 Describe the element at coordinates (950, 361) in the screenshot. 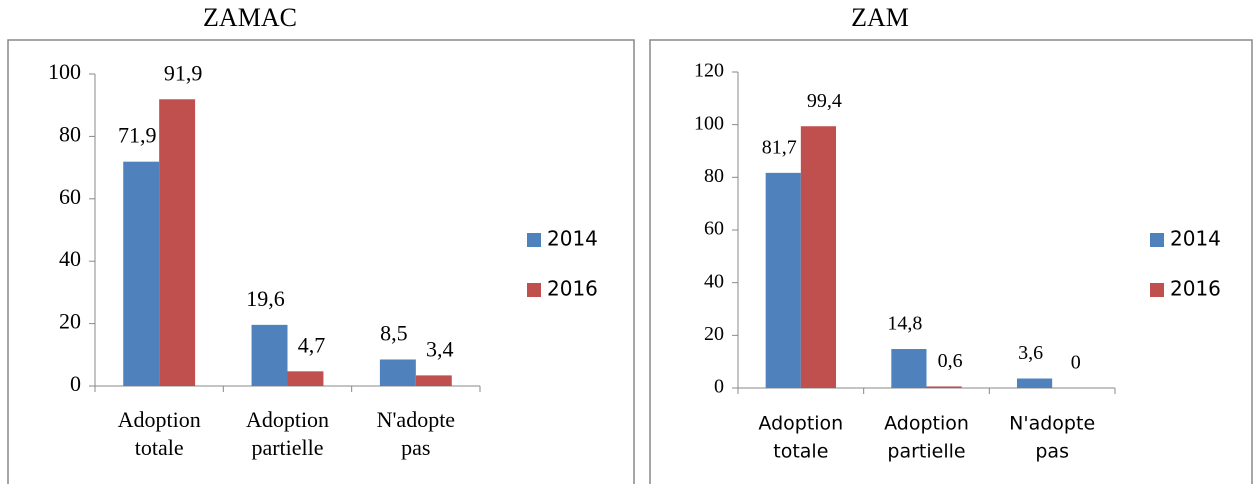

I see `data-label: 0,6` at that location.